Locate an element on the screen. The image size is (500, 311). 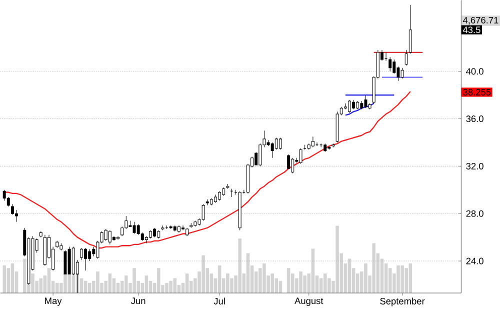
y-tick-label: 40.0 is located at coordinates (475, 71).